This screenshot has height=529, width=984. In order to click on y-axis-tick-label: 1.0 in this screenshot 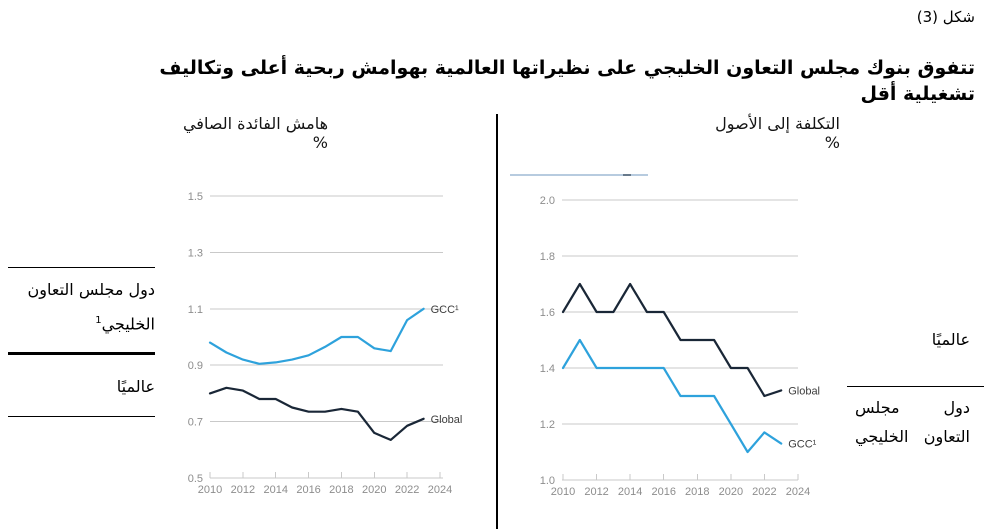, I will do `click(547, 481)`.